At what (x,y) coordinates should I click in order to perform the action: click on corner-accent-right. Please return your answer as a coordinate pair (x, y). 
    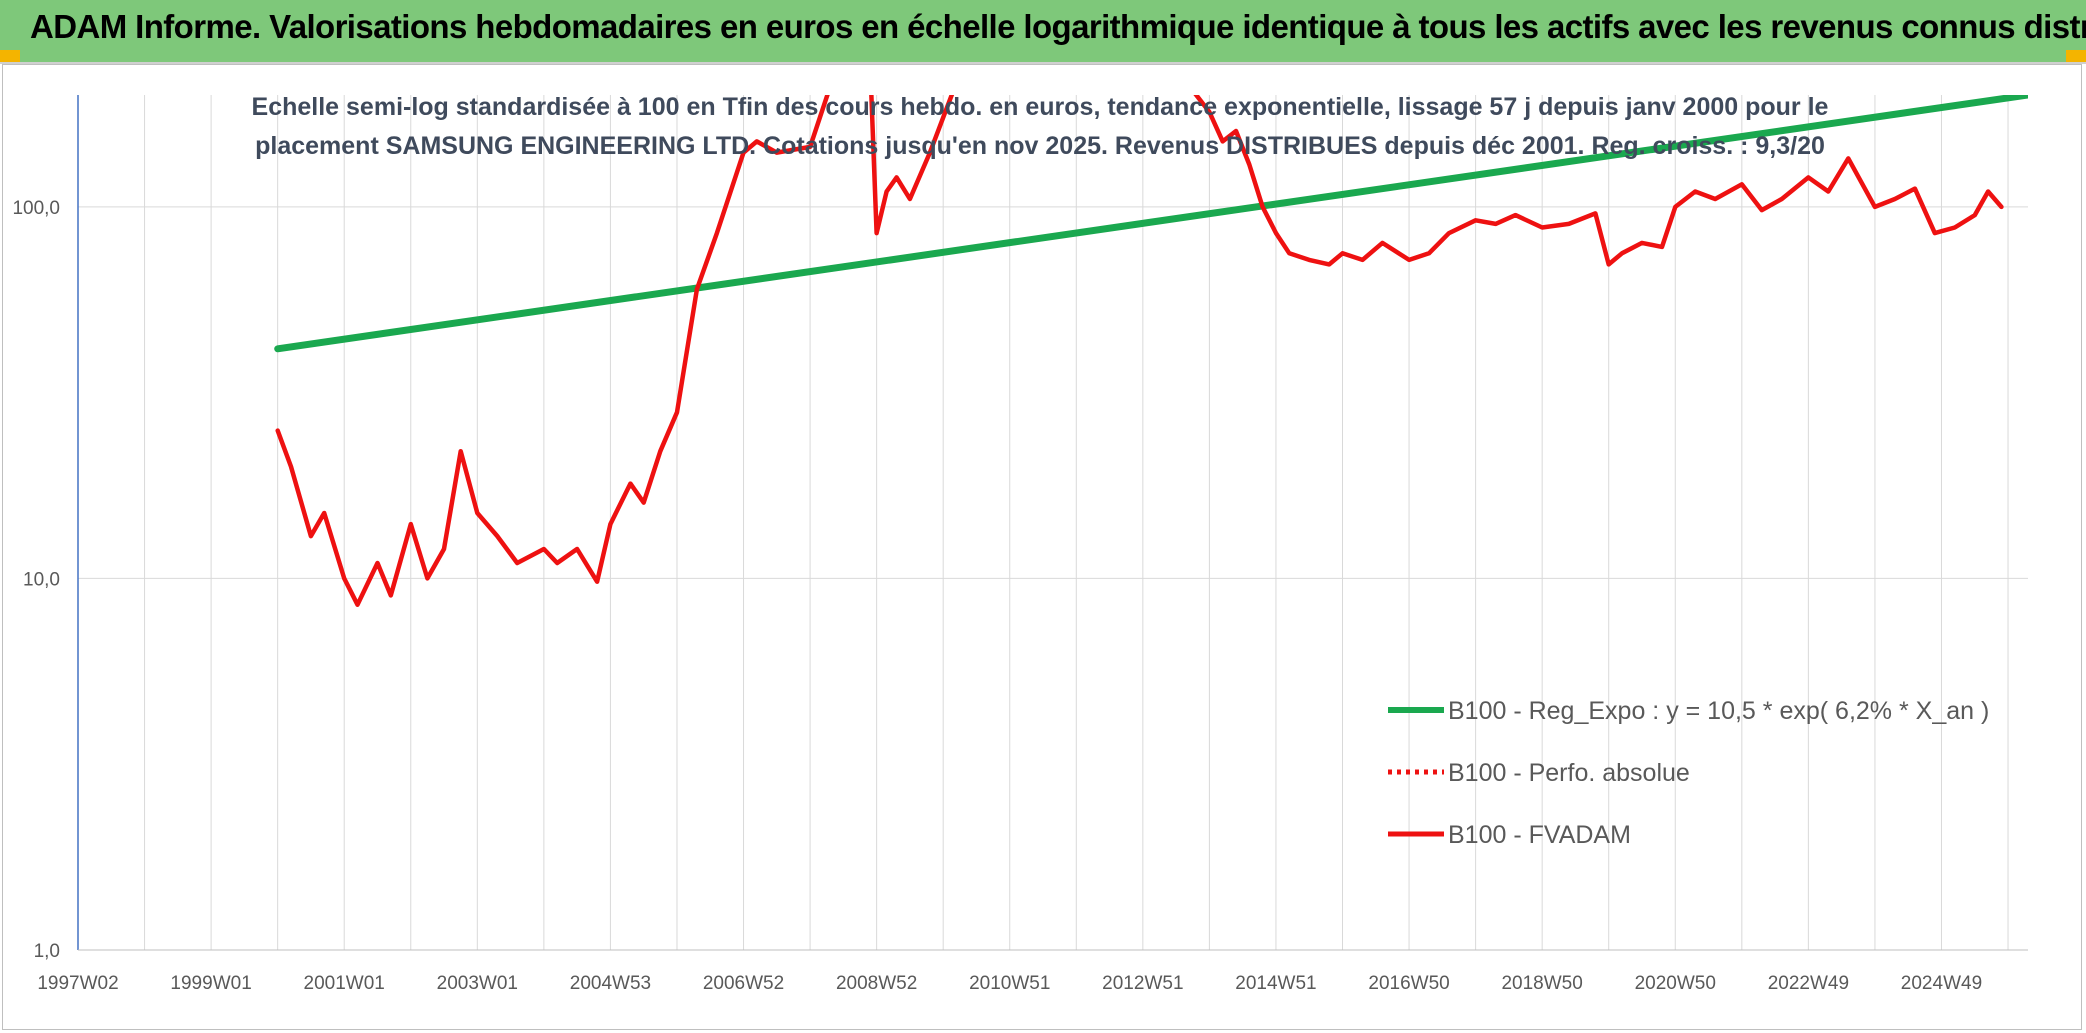
    Looking at the image, I should click on (2076, 56).